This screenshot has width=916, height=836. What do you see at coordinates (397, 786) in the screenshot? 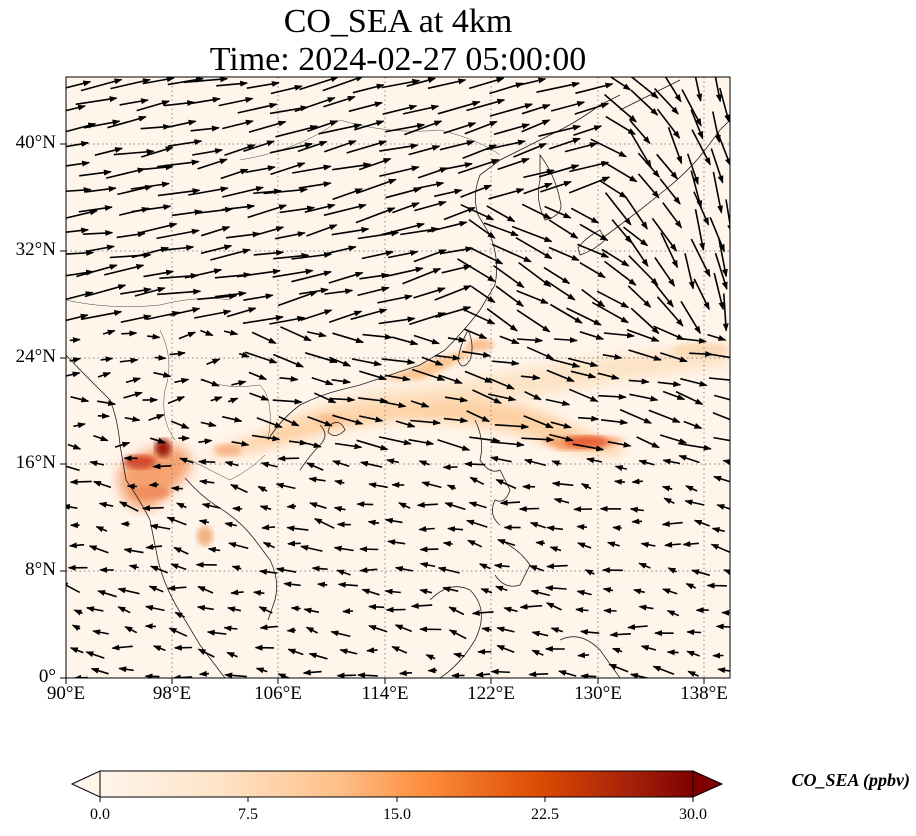
I see `colorbar` at bounding box center [397, 786].